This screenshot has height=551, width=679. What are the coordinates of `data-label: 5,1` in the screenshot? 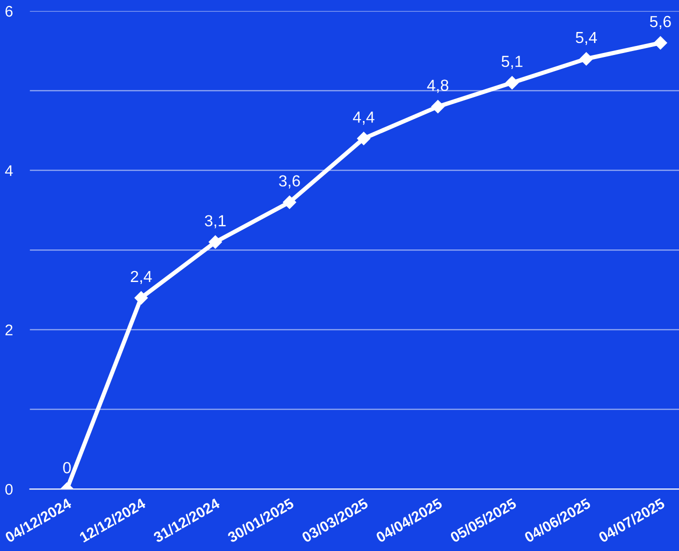 It's located at (512, 62).